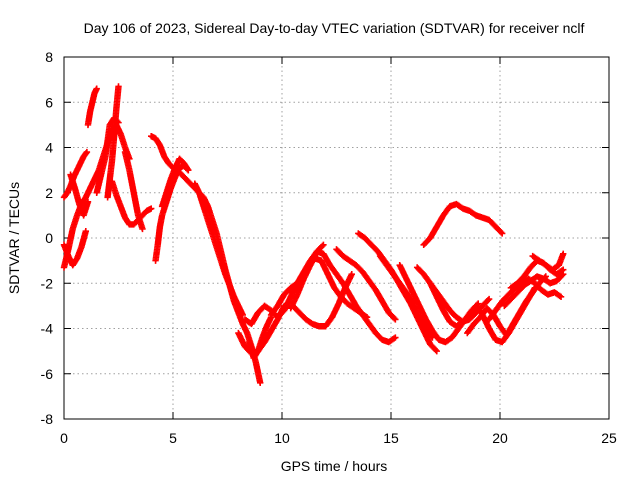 The image size is (640, 480). What do you see at coordinates (14, 238) in the screenshot?
I see `y-axis-label: SDTVAR / TECUs` at bounding box center [14, 238].